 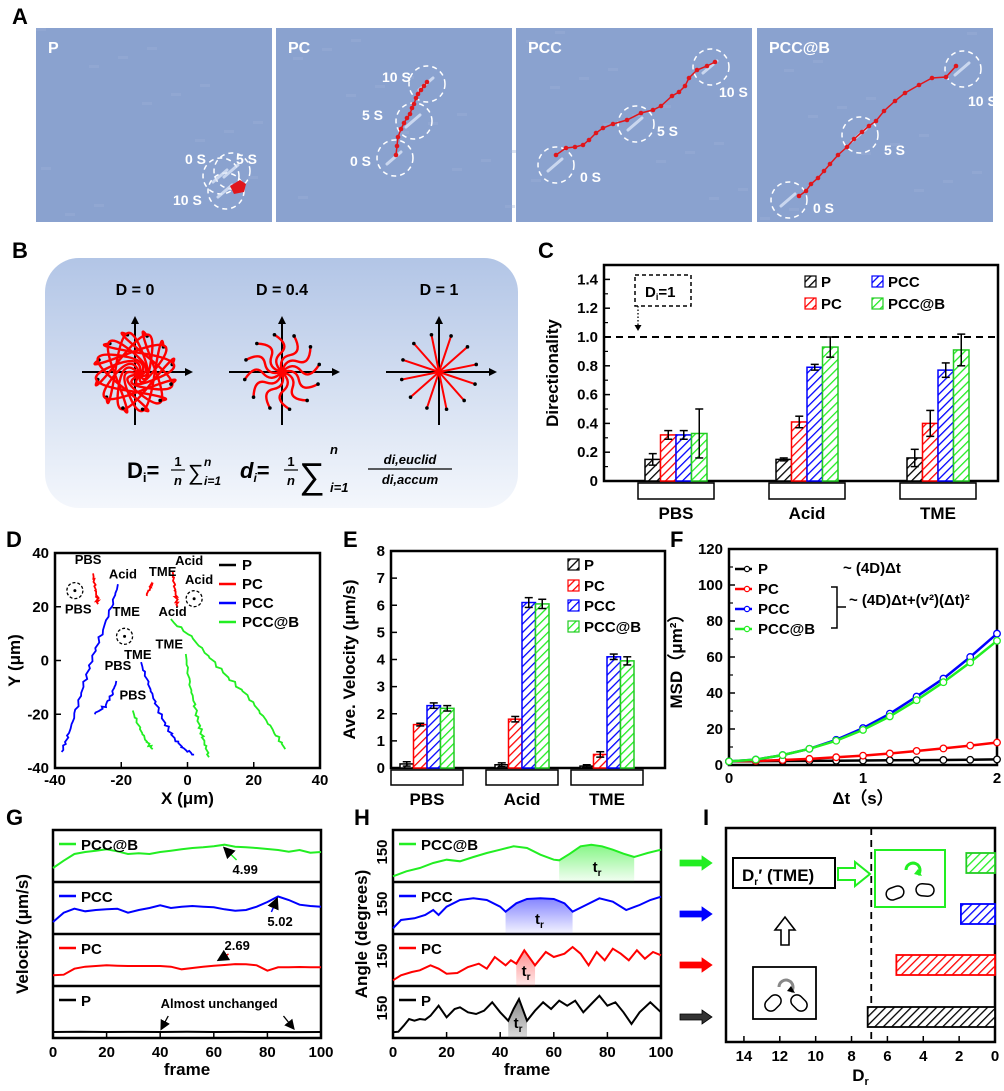 What do you see at coordinates (267, 1052) in the screenshot?
I see `x-tick-label: 80` at bounding box center [267, 1052].